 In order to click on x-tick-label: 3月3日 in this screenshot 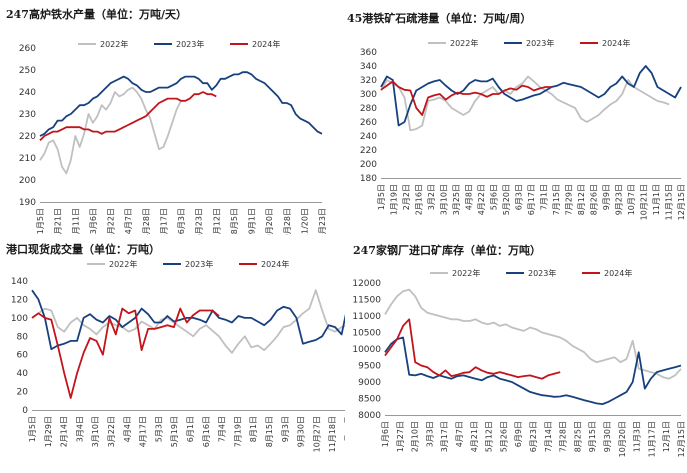, I will do `click(429, 434)`.